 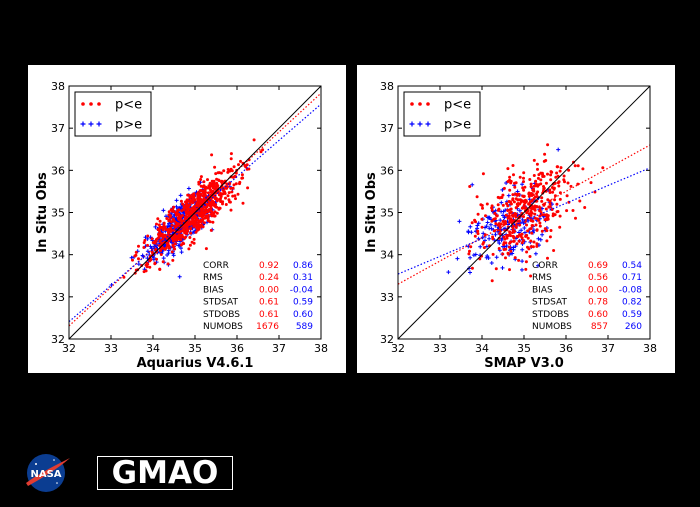 What do you see at coordinates (213, 278) in the screenshot?
I see `stat-label: RMS` at bounding box center [213, 278].